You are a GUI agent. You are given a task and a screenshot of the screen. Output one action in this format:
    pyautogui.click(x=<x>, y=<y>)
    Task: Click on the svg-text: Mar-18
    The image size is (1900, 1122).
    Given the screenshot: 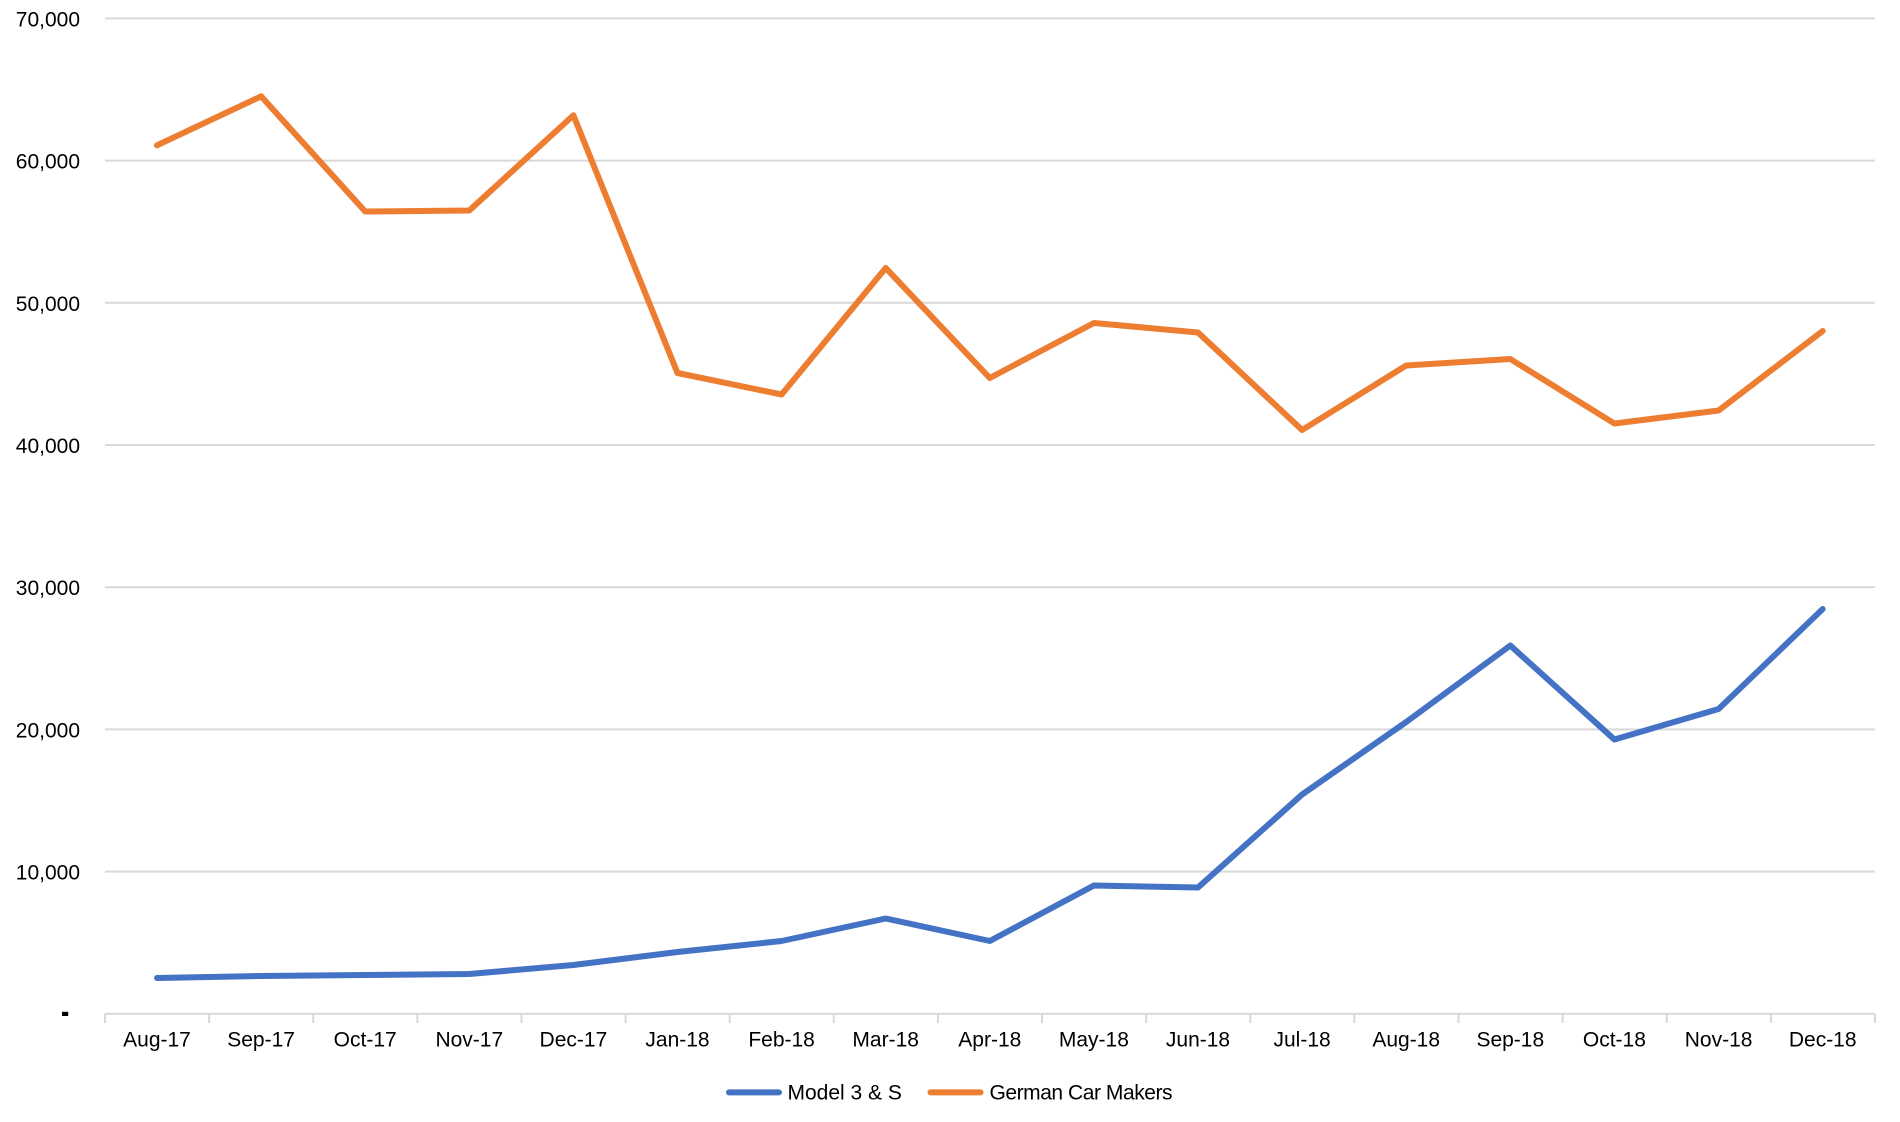 What is the action you would take?
    pyautogui.click(x=885, y=1040)
    